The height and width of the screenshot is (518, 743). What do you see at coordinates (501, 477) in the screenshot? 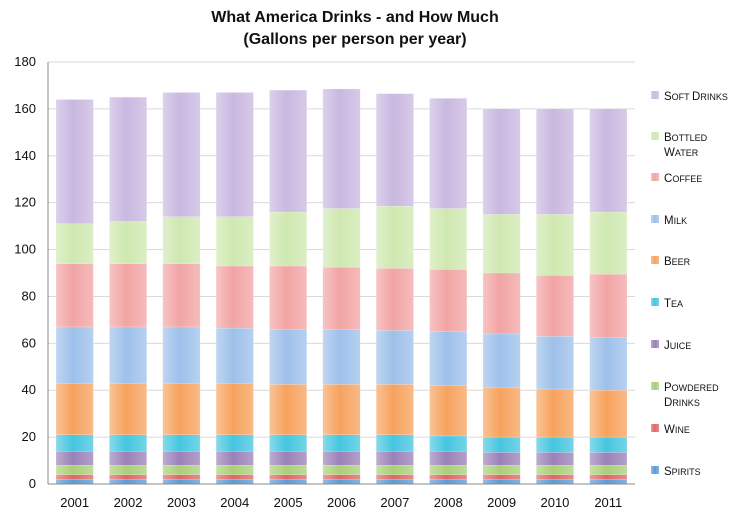
I see `bar-wine-2009` at bounding box center [501, 477].